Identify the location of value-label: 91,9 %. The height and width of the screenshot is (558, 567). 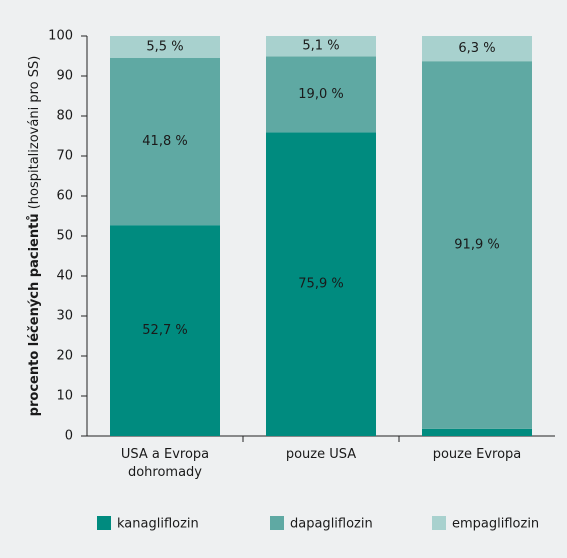
(476, 245).